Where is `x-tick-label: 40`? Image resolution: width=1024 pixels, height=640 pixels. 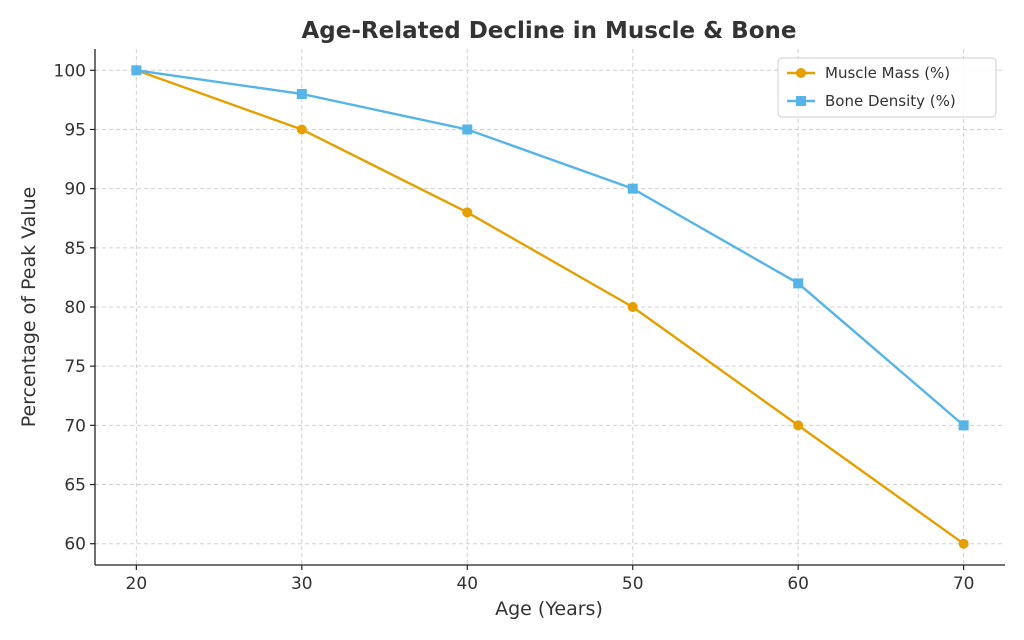 x-tick-label: 40 is located at coordinates (467, 584).